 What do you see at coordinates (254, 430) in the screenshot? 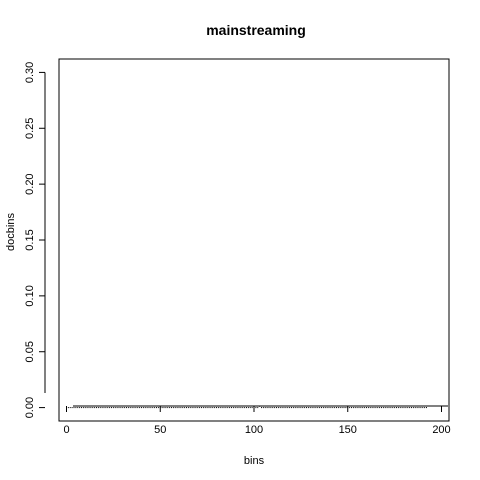
I see `x-tick-label: 100` at bounding box center [254, 430].